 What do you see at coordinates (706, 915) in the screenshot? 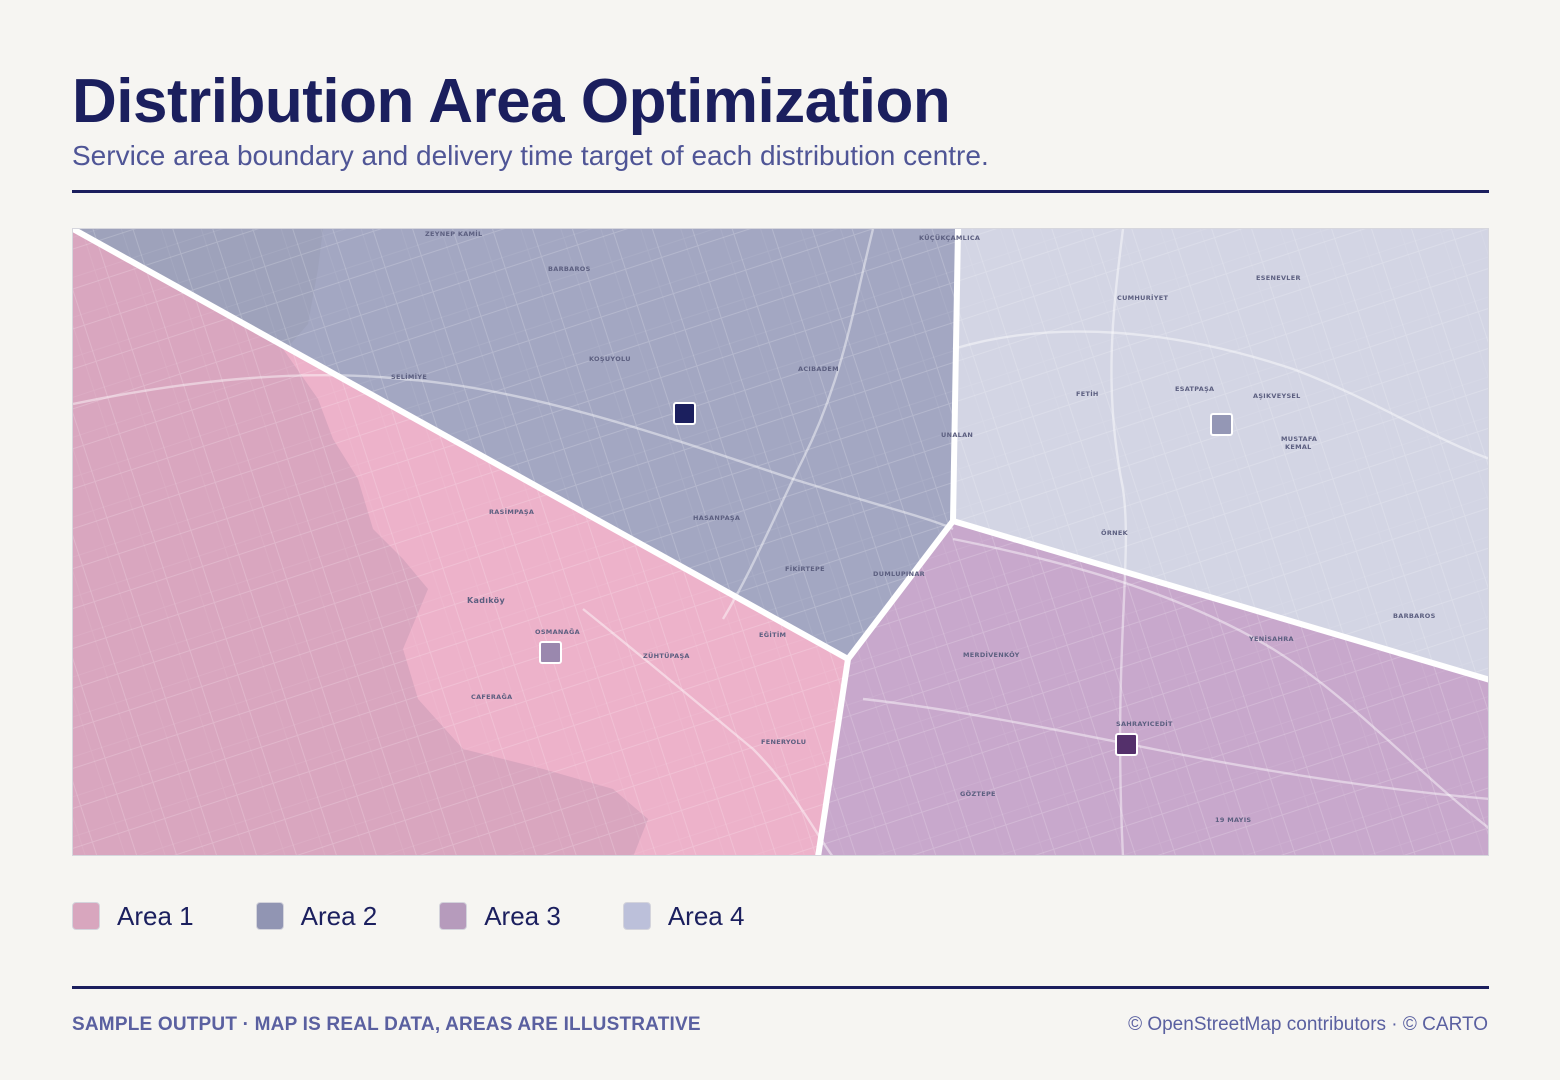
I see `legend-label: Area 4` at bounding box center [706, 915].